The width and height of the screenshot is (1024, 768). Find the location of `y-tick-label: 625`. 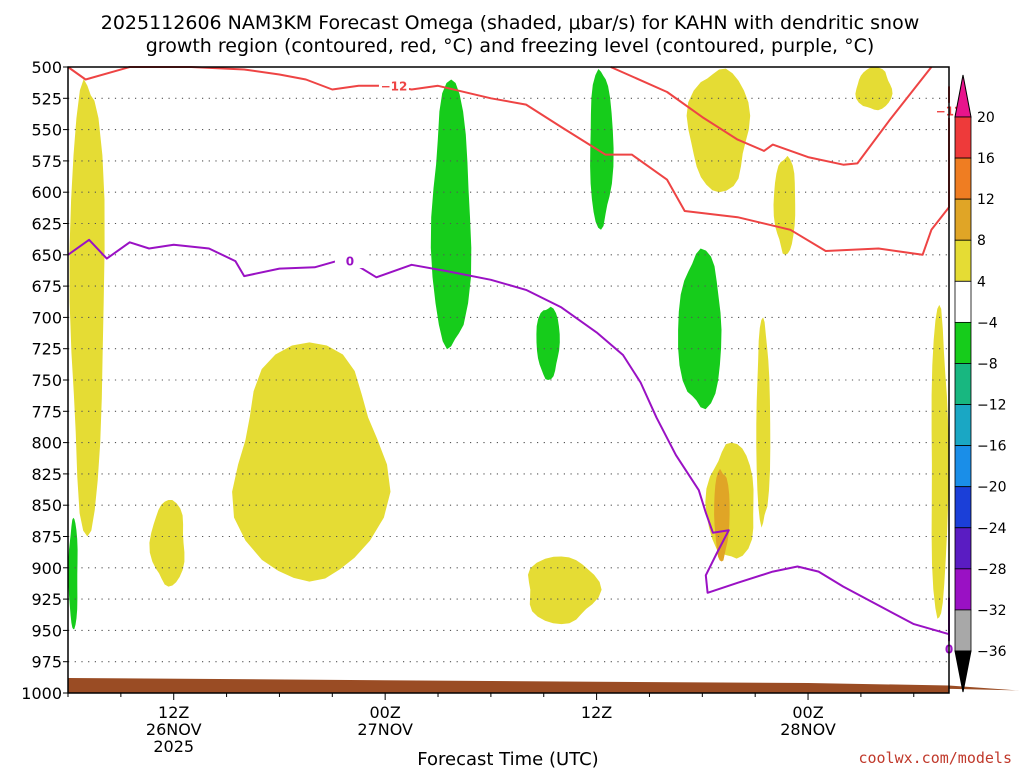

y-tick-label: 625 is located at coordinates (46, 224).